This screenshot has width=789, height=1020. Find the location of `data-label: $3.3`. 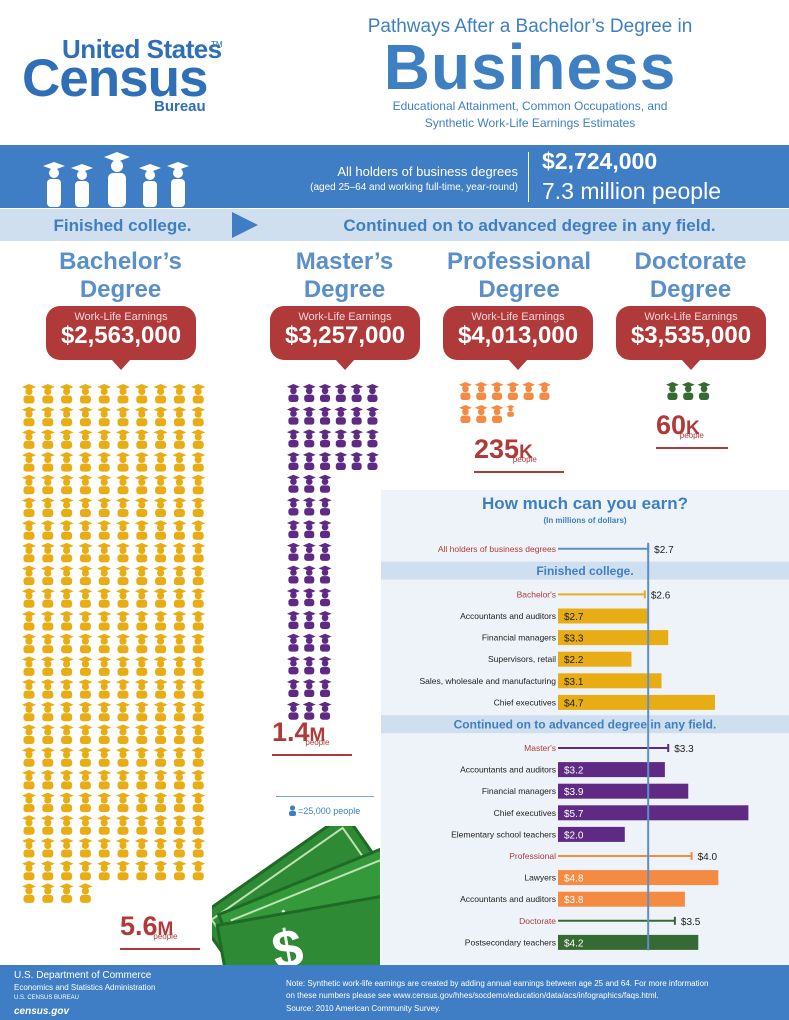

data-label: $3.3 is located at coordinates (574, 639).